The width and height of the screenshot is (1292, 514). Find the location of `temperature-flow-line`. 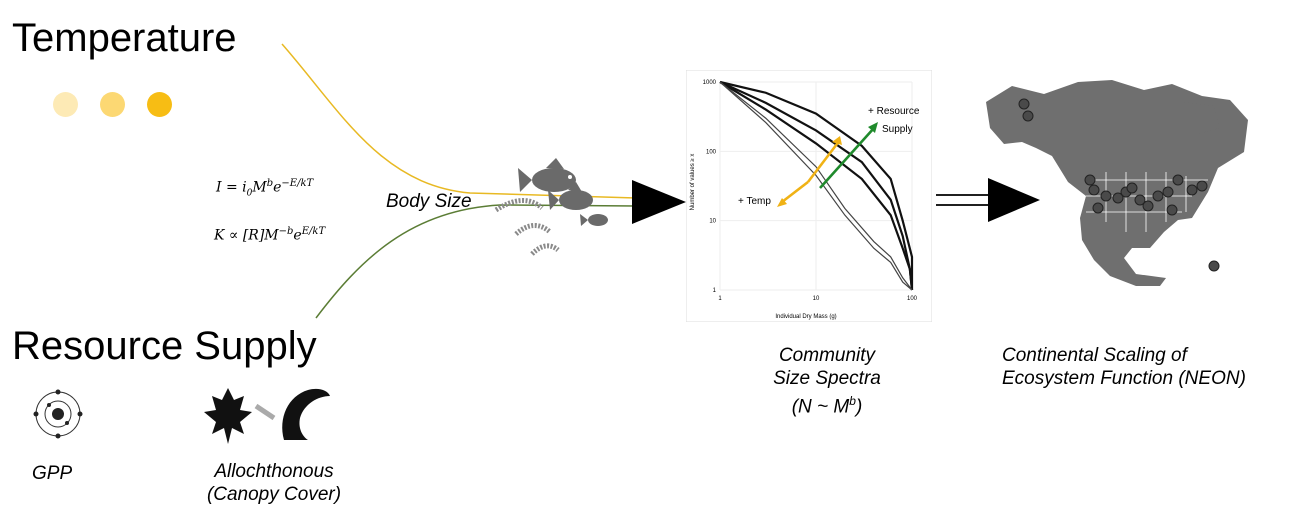

temperature-flow-line is located at coordinates (459, 121).